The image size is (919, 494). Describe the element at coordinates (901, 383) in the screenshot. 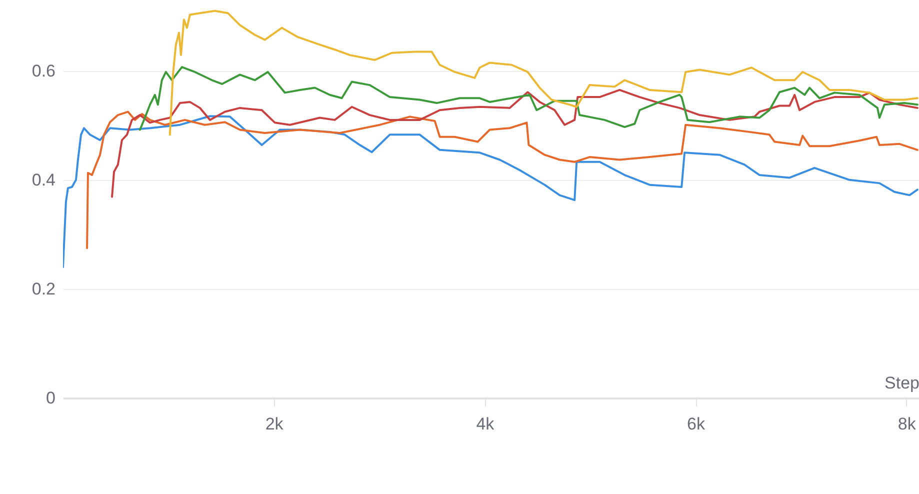

I see `x-axis-title: Step` at that location.